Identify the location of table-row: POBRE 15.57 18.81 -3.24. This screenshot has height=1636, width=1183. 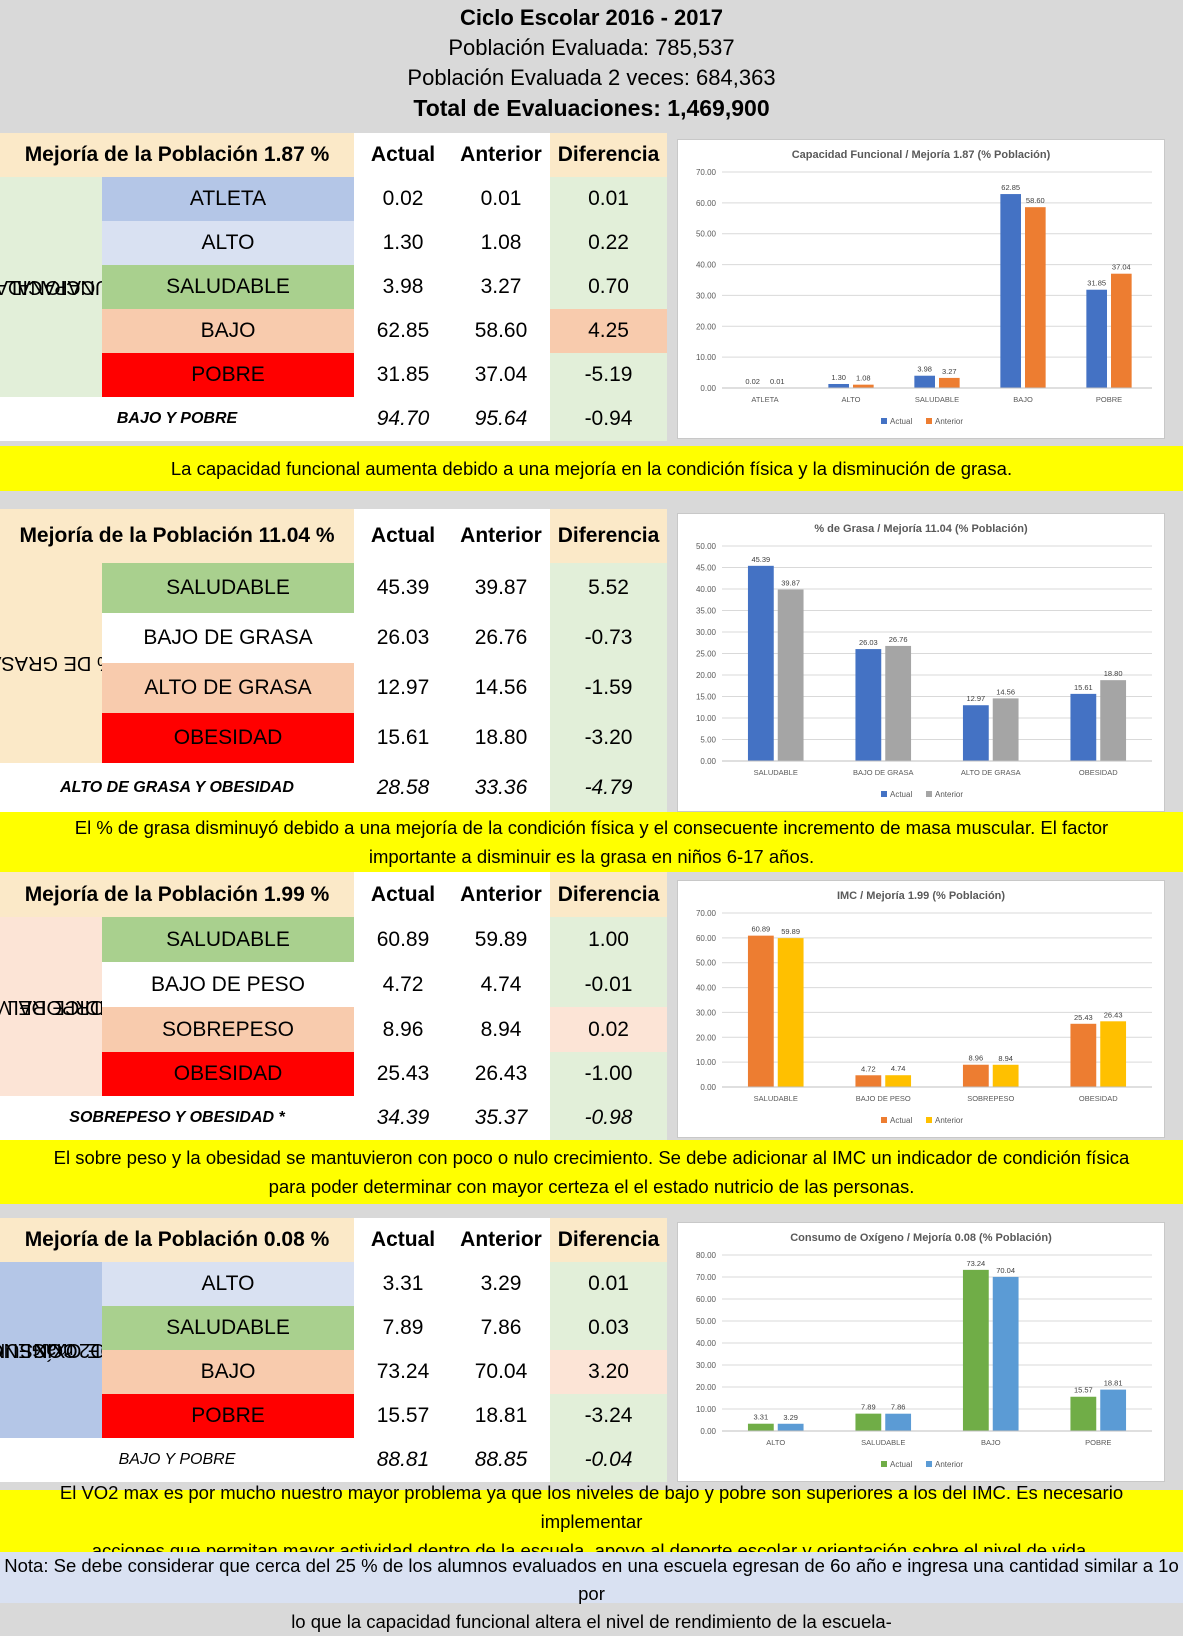
(384, 1416).